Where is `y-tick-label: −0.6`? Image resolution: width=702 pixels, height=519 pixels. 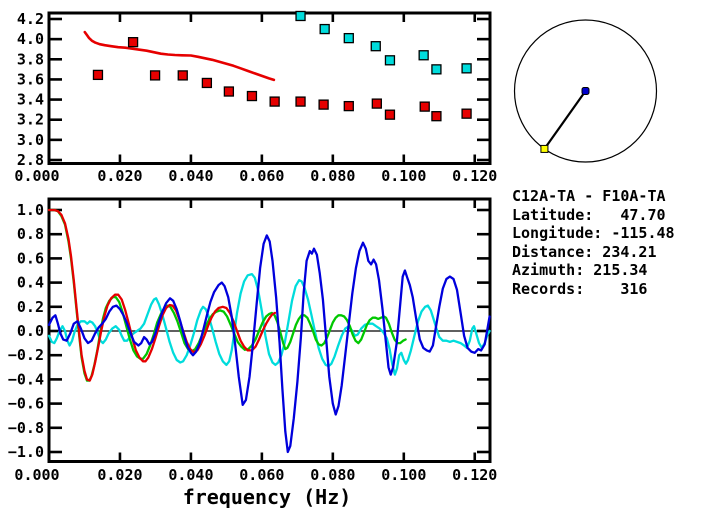 y-tick-label: −0.6 is located at coordinates (26, 404).